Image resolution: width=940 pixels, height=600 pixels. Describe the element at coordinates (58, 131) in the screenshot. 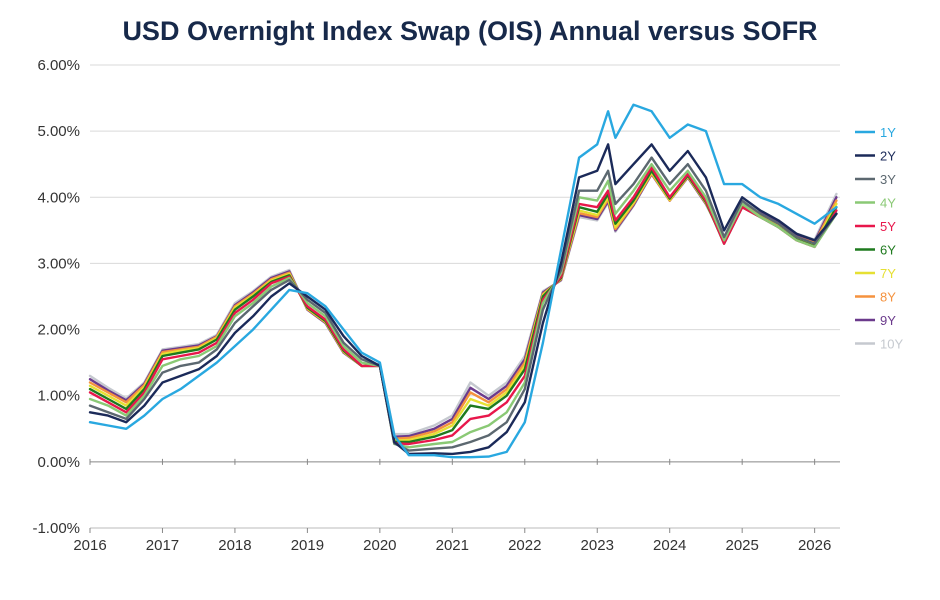

I see `y-tick-label: 5.00%` at that location.